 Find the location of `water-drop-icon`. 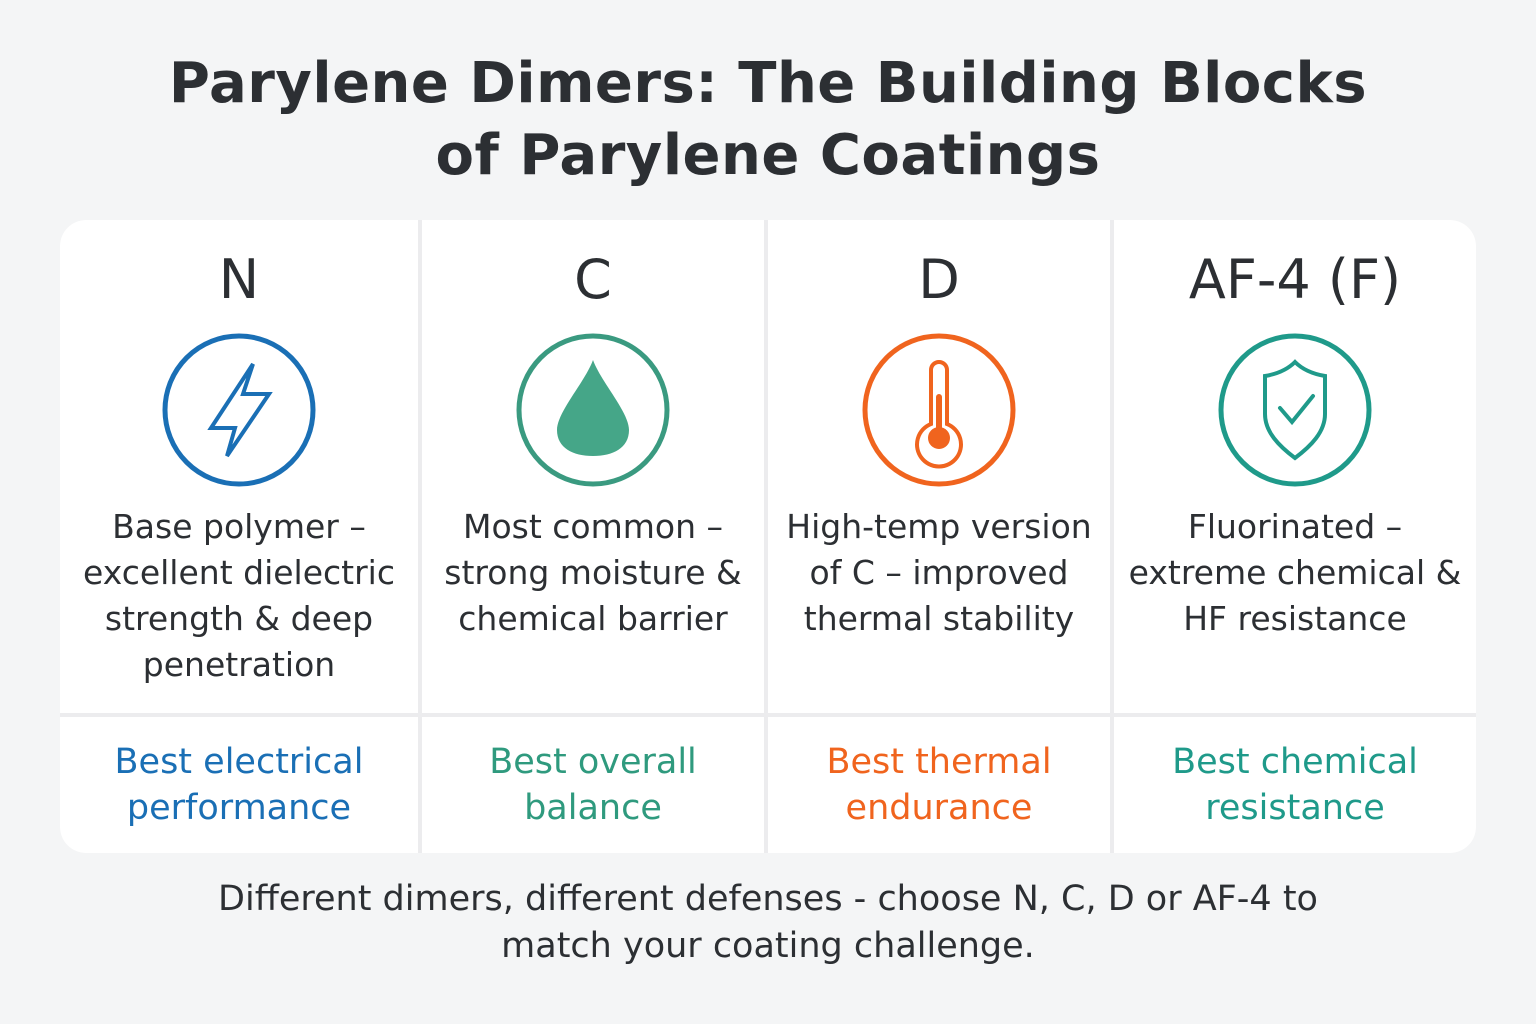

water-drop-icon is located at coordinates (593, 410).